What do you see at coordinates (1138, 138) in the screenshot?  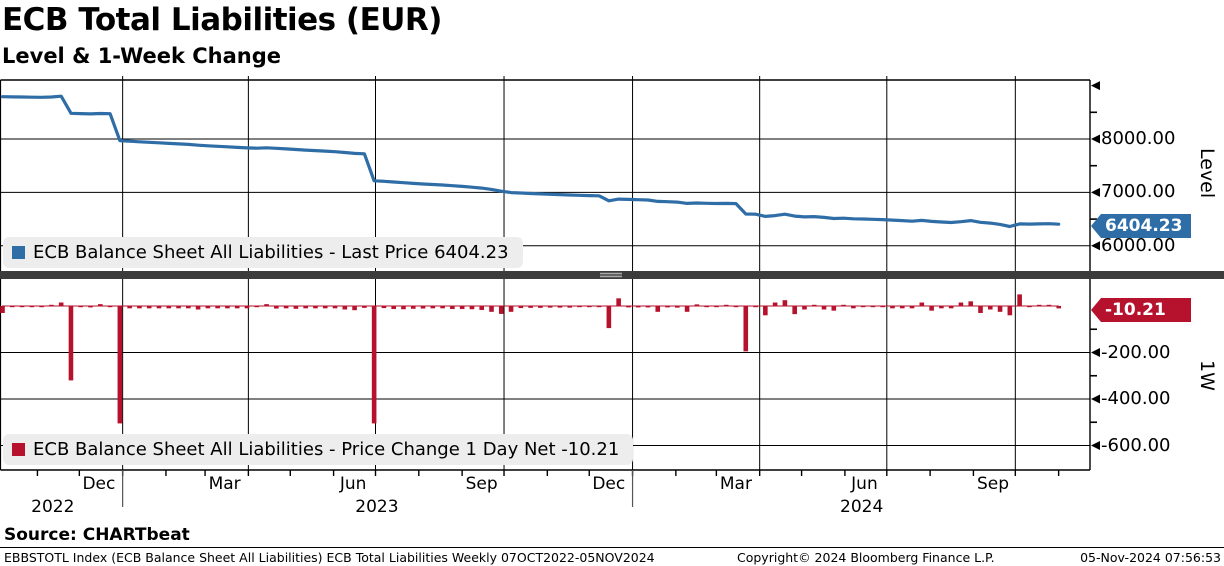 I see `y-tick-label: 8000.00` at bounding box center [1138, 138].